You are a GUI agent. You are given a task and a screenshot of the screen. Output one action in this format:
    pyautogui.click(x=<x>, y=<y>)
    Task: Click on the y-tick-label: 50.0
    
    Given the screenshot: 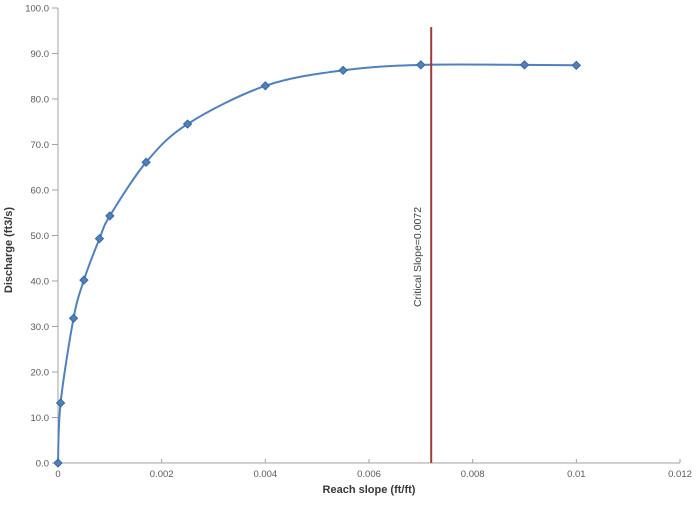 What is the action you would take?
    pyautogui.click(x=40, y=236)
    